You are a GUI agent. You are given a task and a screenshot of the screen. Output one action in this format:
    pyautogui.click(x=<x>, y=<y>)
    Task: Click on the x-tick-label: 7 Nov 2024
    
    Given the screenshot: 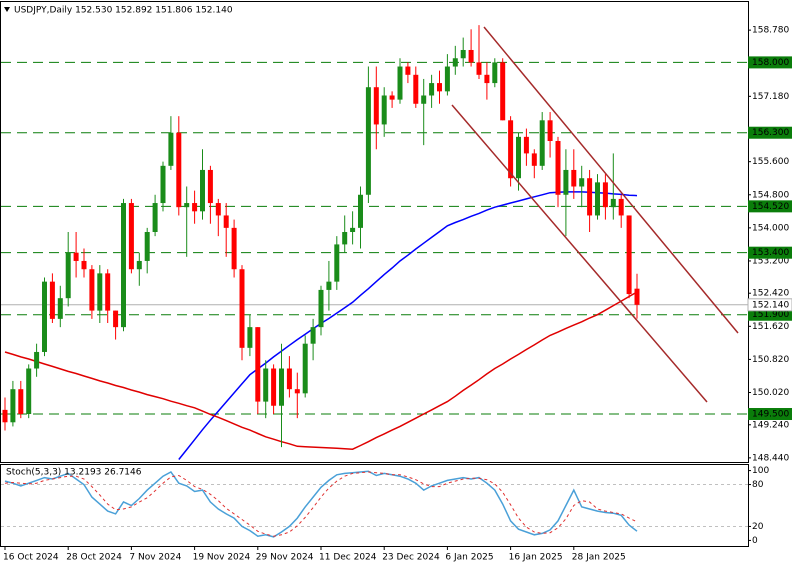 What is the action you would take?
    pyautogui.click(x=155, y=558)
    